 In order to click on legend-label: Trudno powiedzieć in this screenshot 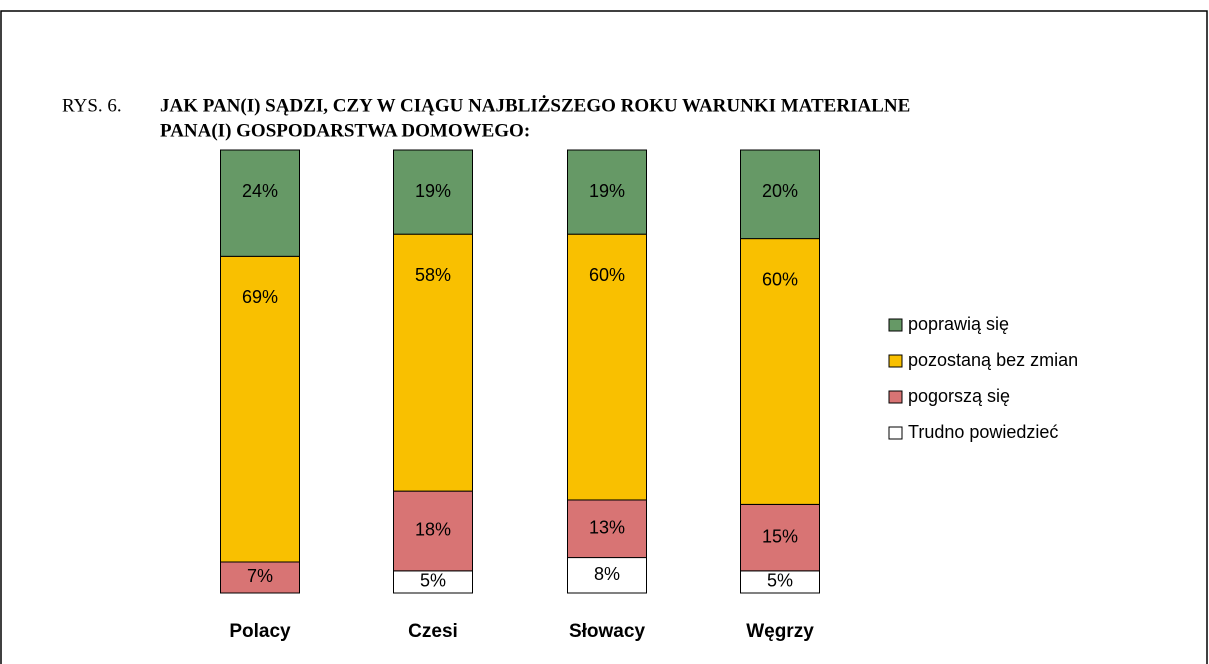, I will do `click(983, 432)`.